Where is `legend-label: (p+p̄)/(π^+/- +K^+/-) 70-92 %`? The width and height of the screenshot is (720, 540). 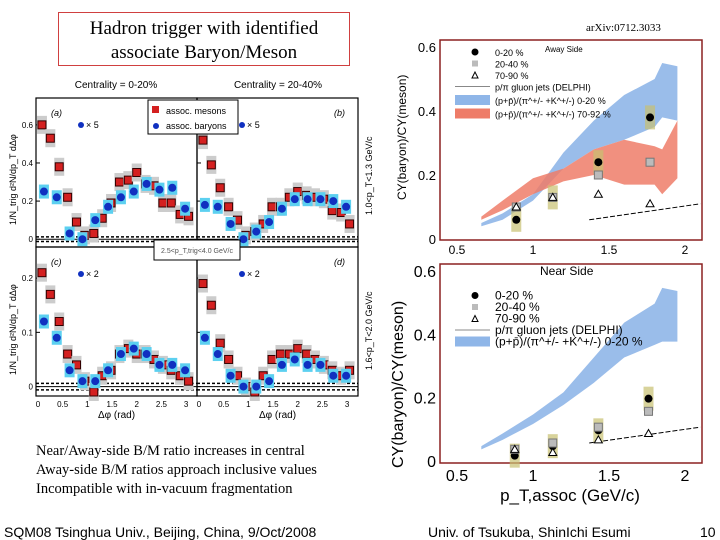
legend-label: (p+p̄)/(π^+/- +K^+/-) 70-92 % is located at coordinates (553, 115).